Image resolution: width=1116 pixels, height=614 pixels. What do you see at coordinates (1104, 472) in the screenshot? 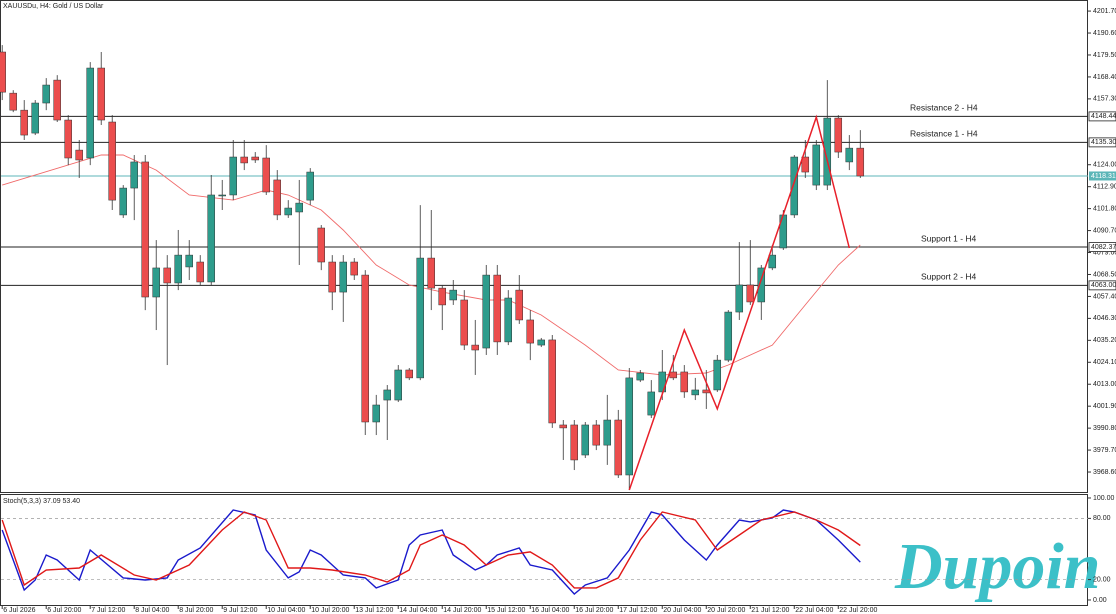
I see `y-tick-label: 3968.60` at bounding box center [1104, 472].